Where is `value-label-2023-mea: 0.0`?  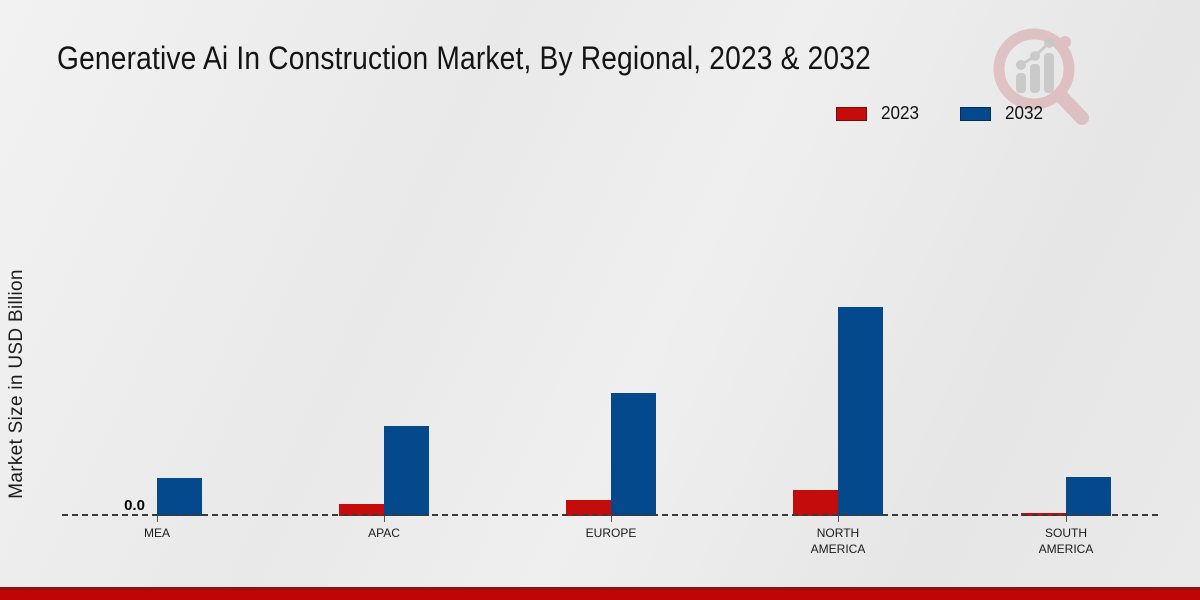
value-label-2023-mea: 0.0 is located at coordinates (134, 505).